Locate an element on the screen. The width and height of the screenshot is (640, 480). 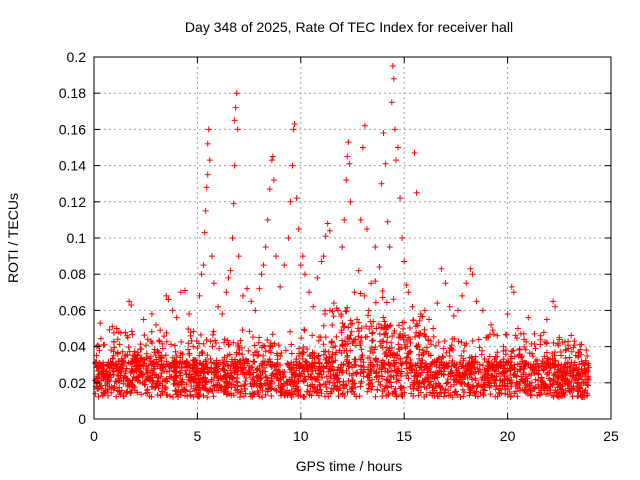
y-tick-label: 0.02 is located at coordinates (72, 383).